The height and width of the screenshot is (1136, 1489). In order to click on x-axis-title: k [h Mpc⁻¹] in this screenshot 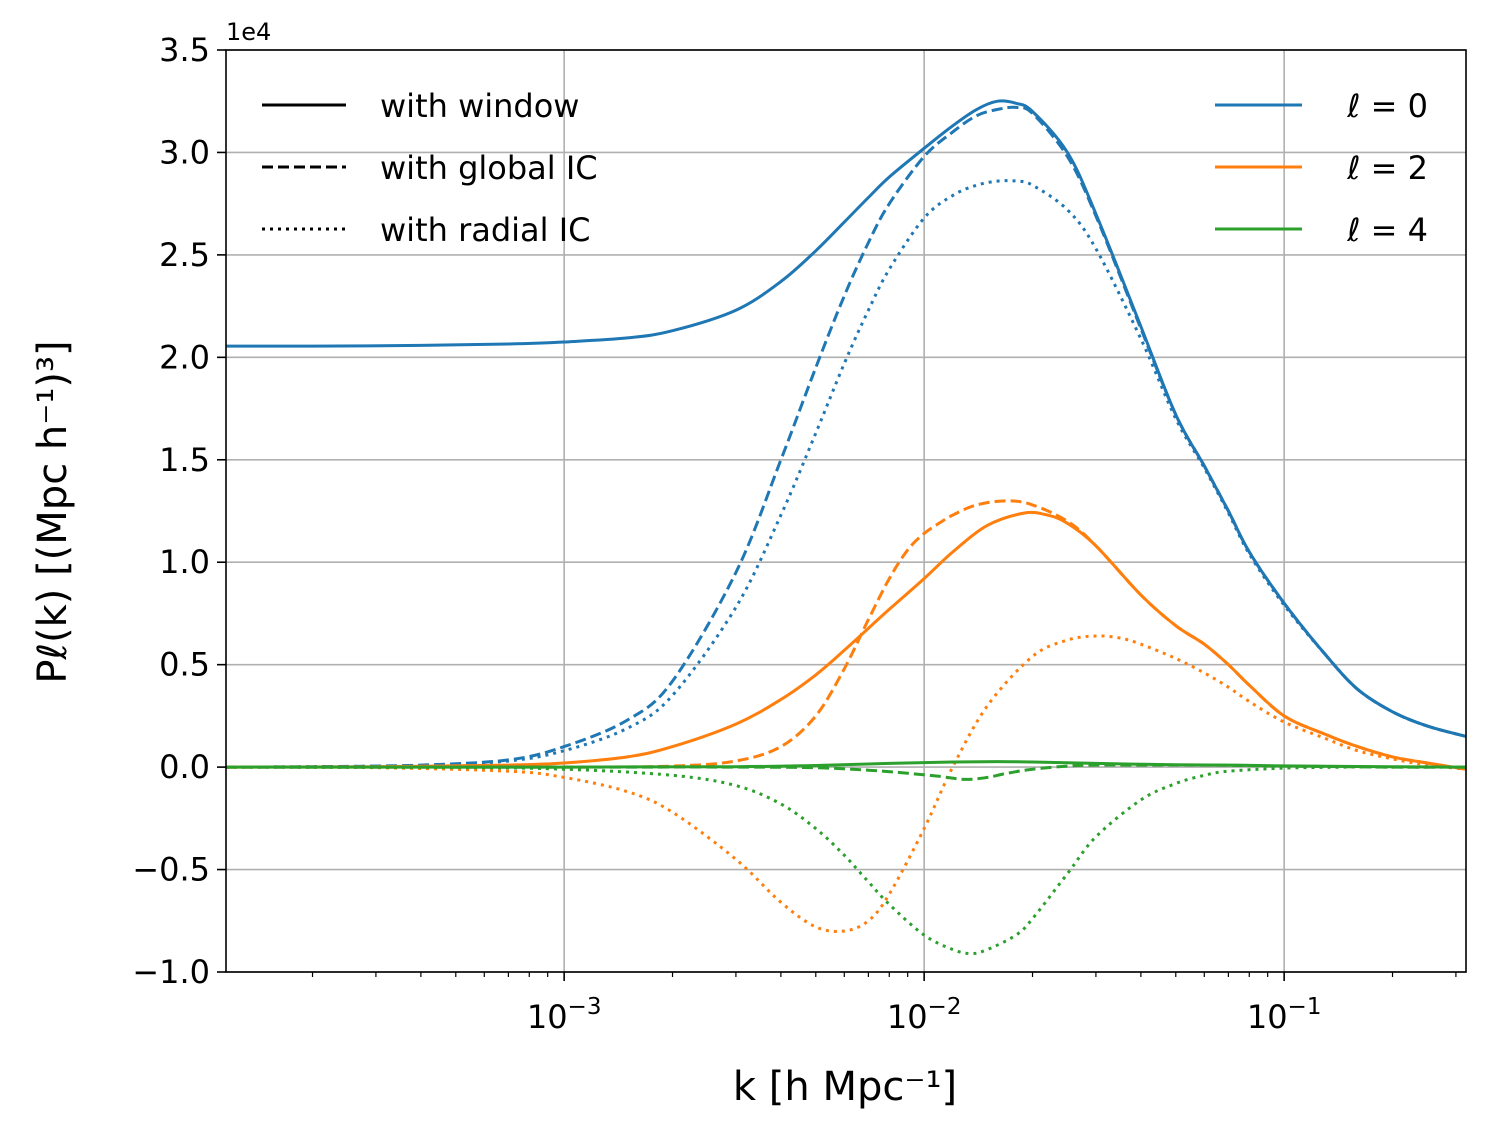, I will do `click(845, 1087)`.